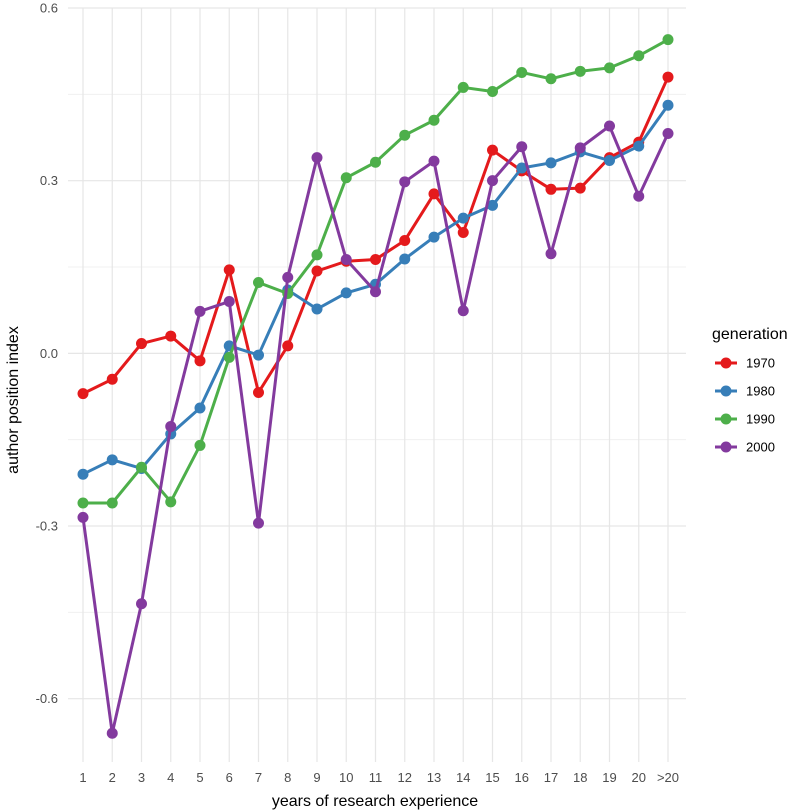 This screenshot has height=812, width=799. What do you see at coordinates (82, 777) in the screenshot?
I see `x-tick-label: 1` at bounding box center [82, 777].